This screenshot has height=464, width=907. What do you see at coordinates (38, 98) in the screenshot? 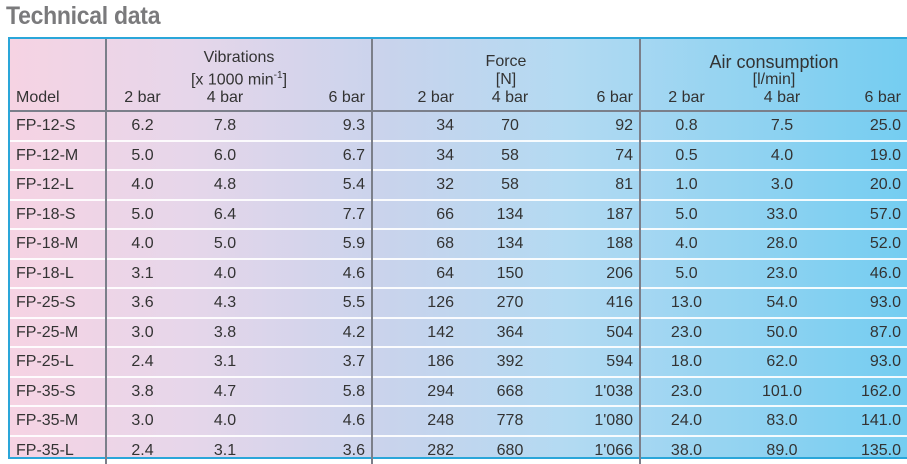
I see `model-column-header: Model` at bounding box center [38, 98].